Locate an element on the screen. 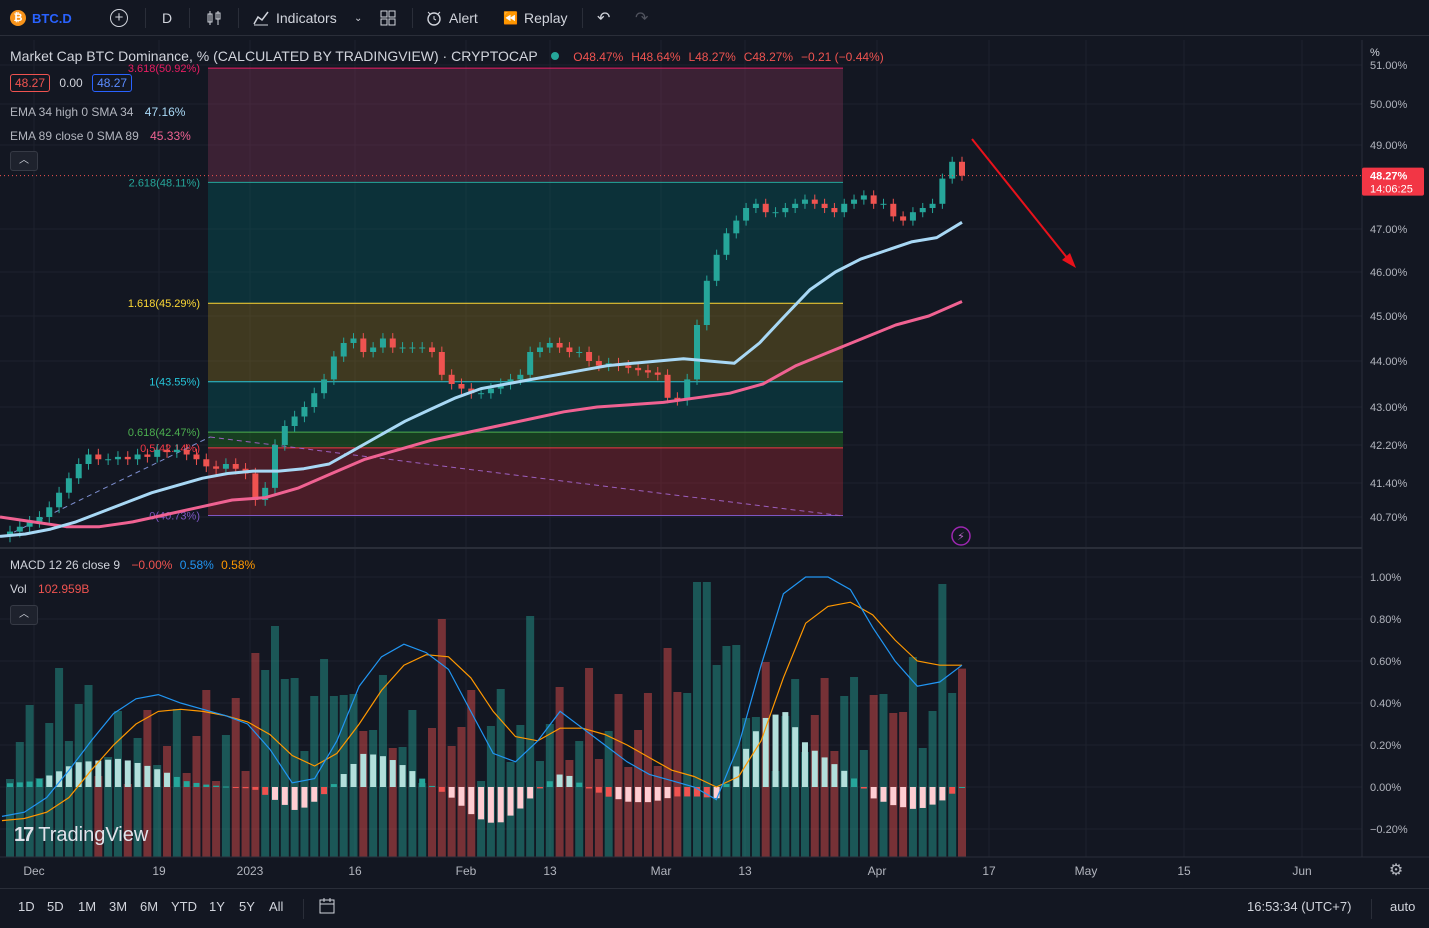 The image size is (1429, 928). redo-button: ↷ is located at coordinates (641, 18).